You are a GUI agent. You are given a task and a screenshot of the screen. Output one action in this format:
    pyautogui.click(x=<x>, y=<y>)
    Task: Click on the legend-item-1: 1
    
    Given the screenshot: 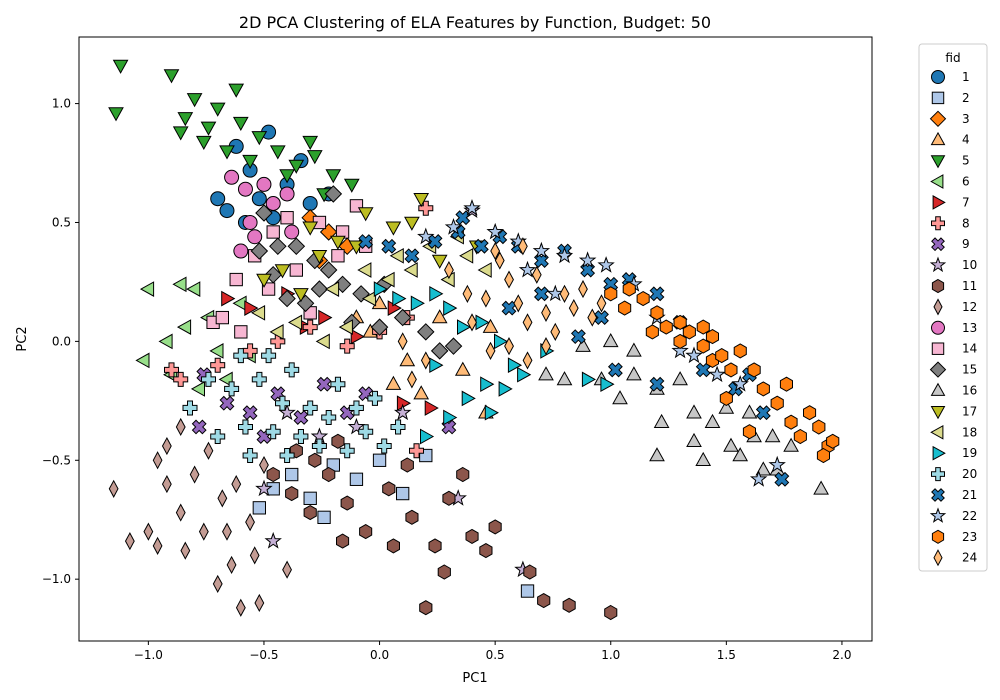 What is the action you would take?
    pyautogui.click(x=950, y=77)
    